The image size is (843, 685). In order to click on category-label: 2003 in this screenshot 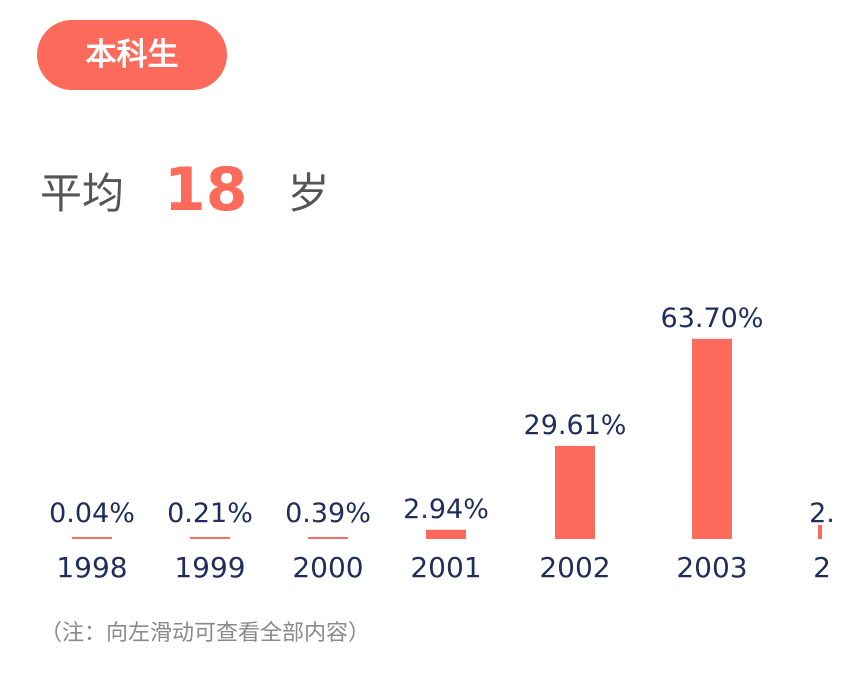, I will do `click(711, 567)`.